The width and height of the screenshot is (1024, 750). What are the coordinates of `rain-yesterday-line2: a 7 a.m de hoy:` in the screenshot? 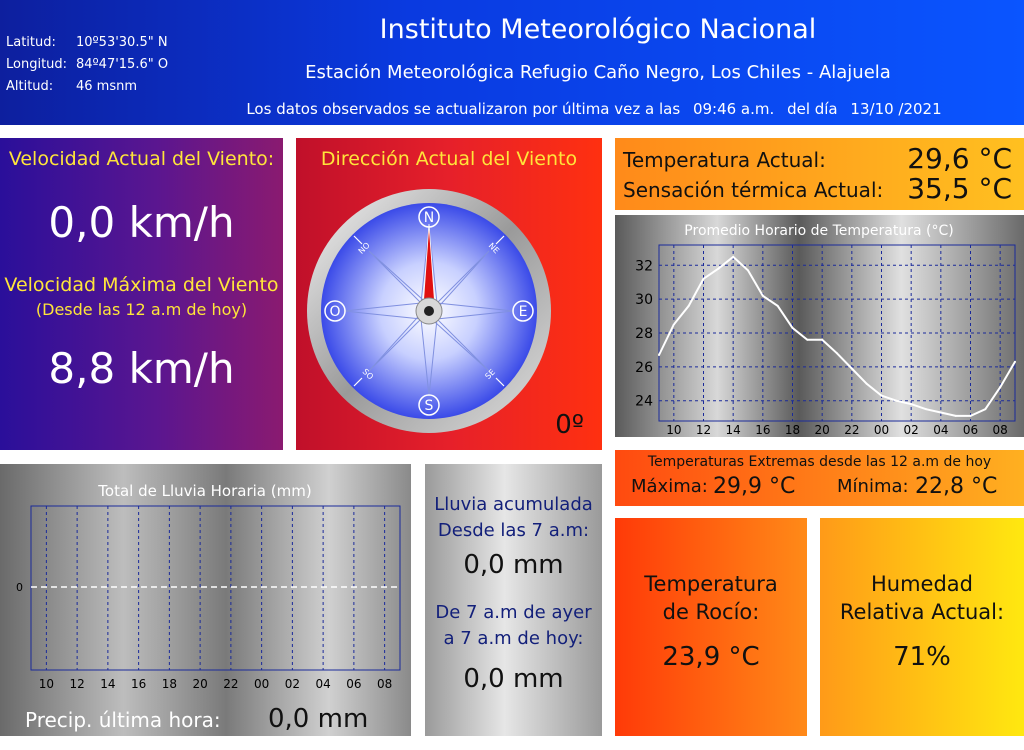 It's located at (513, 638).